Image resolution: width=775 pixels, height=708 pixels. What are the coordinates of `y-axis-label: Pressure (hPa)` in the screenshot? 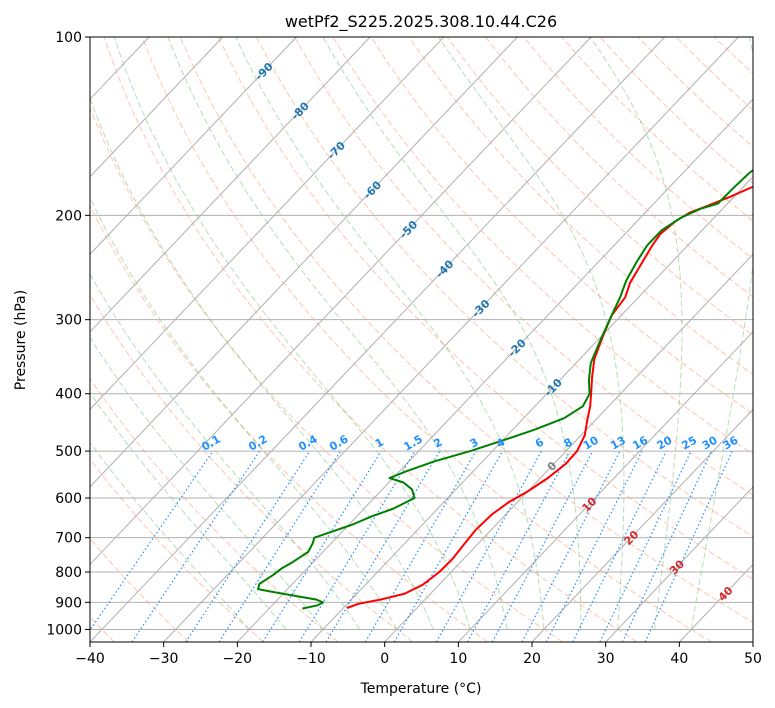 It's located at (21, 340).